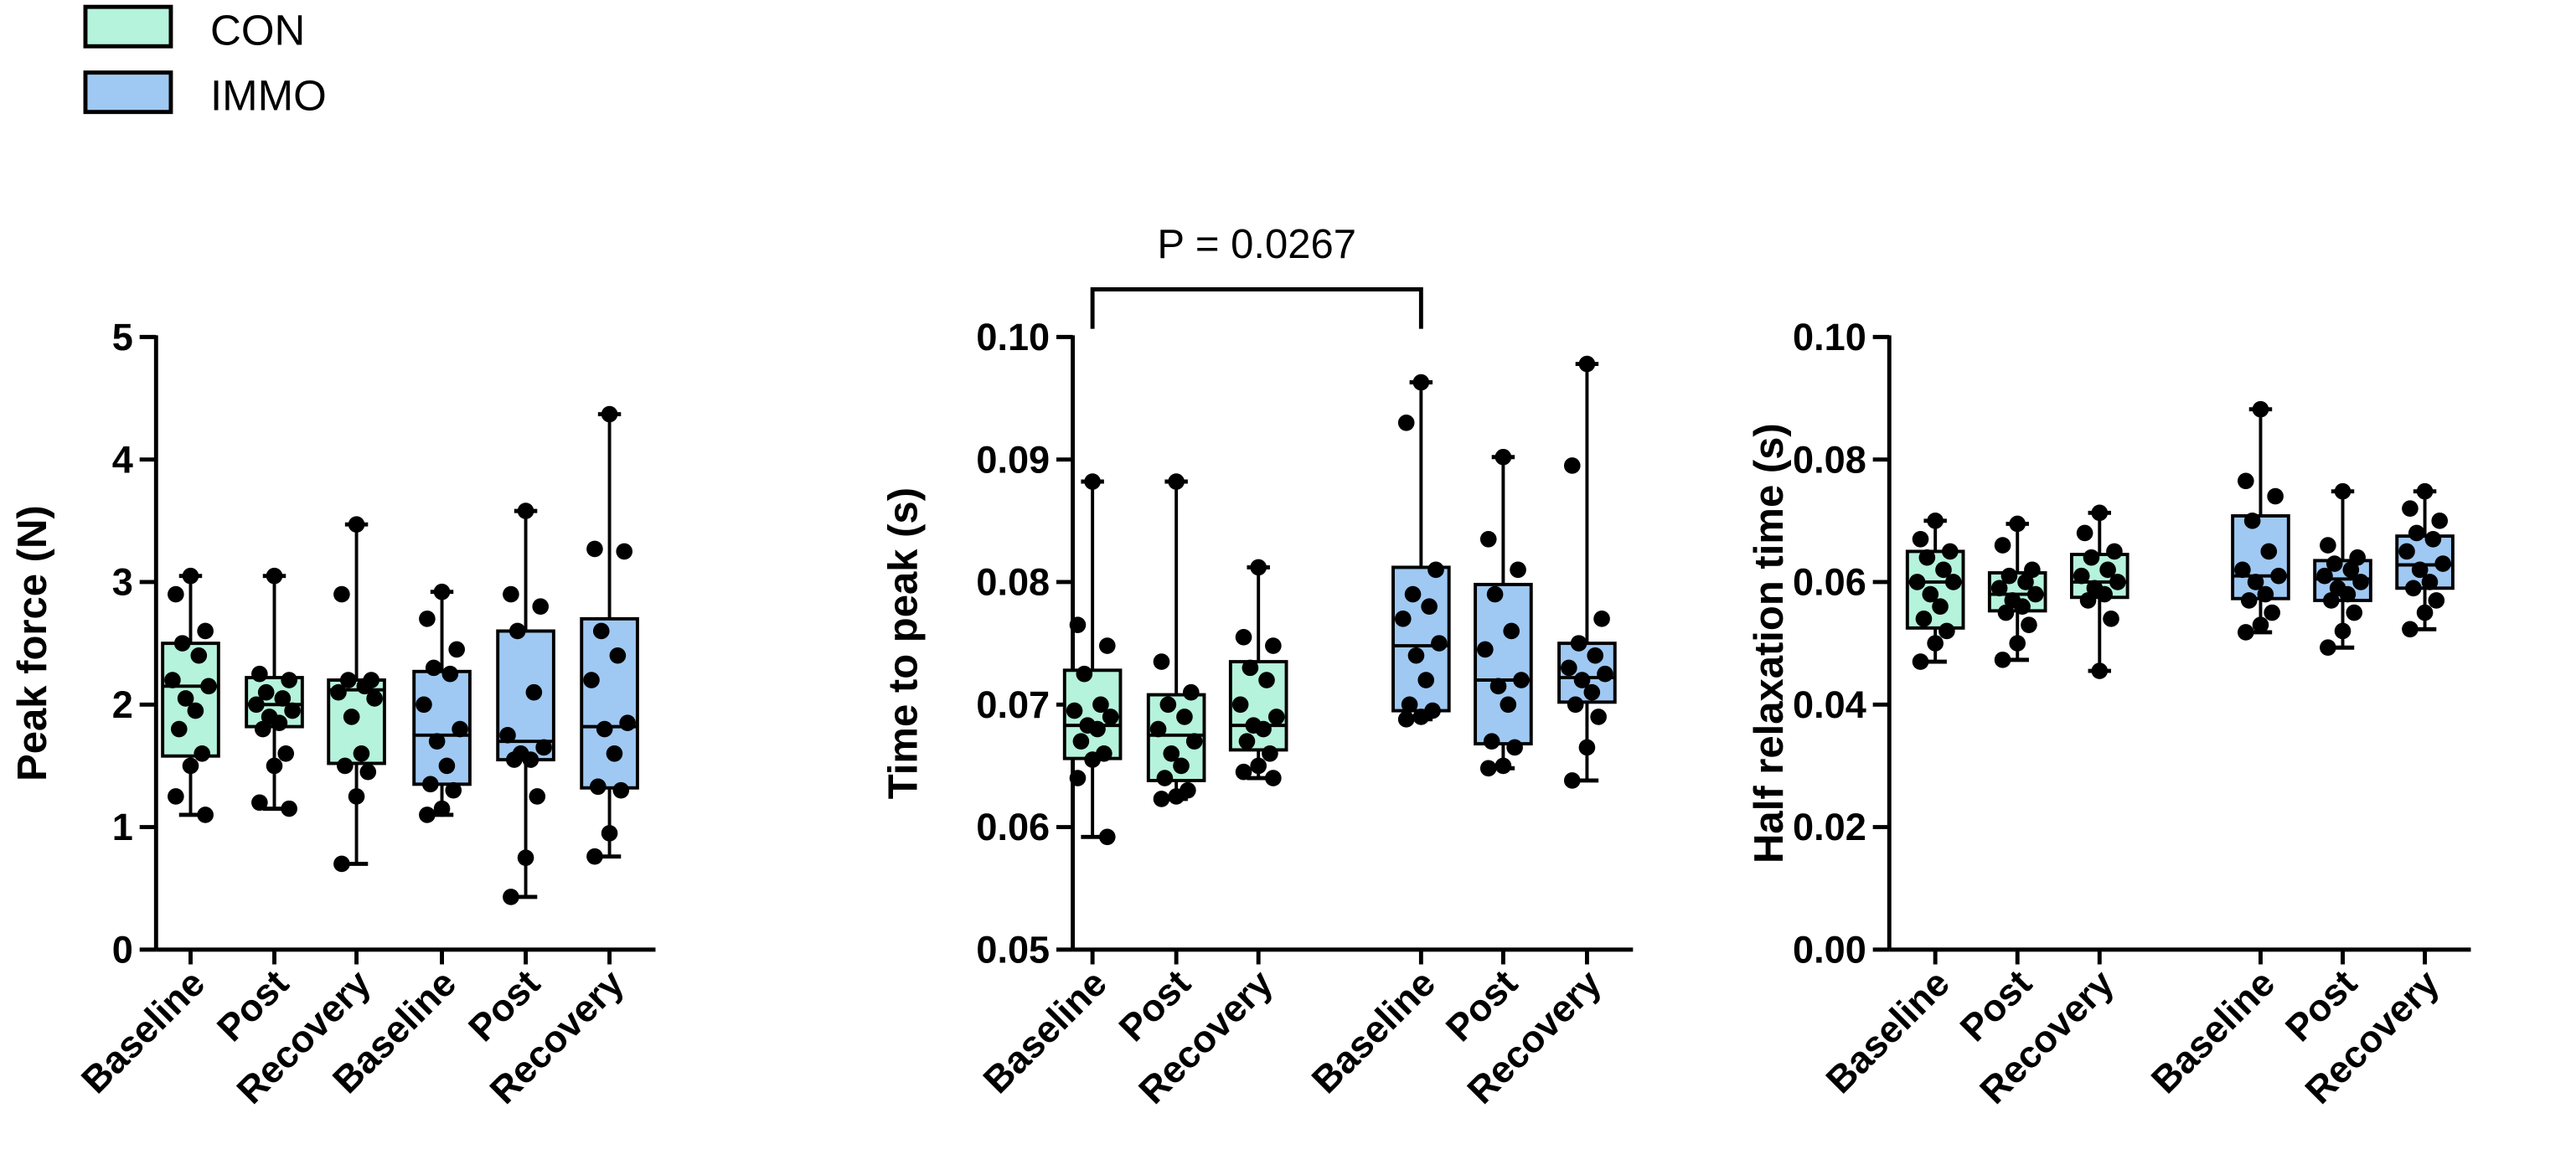 The image size is (2576, 1170). Describe the element at coordinates (122, 459) in the screenshot. I see `y-tick-label: 4` at that location.